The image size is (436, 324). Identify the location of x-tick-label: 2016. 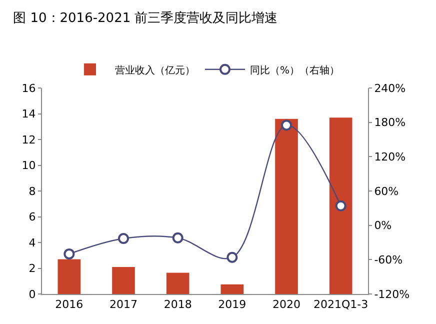
(69, 305).